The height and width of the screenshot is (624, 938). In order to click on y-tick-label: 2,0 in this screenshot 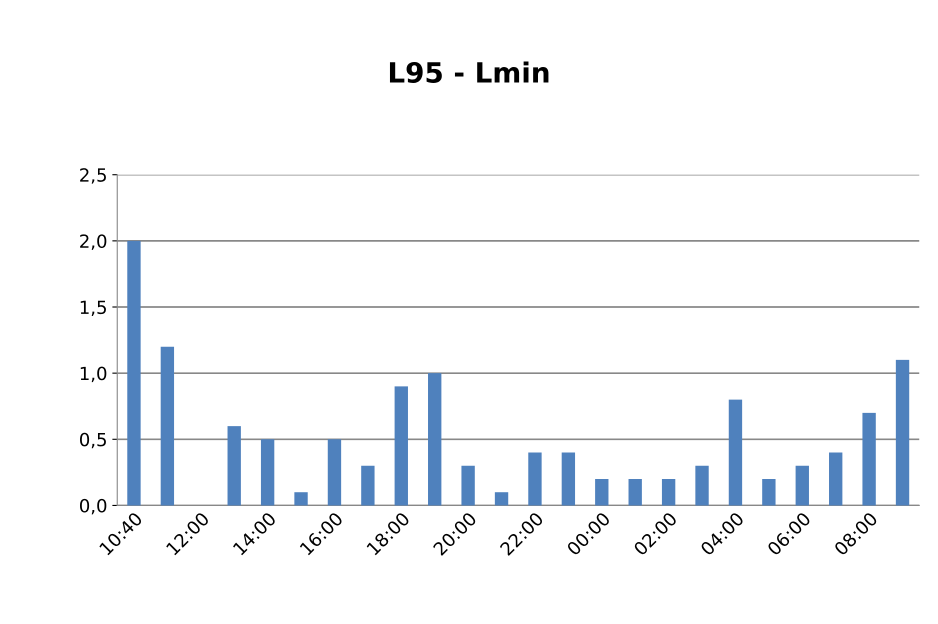, I will do `click(93, 242)`.